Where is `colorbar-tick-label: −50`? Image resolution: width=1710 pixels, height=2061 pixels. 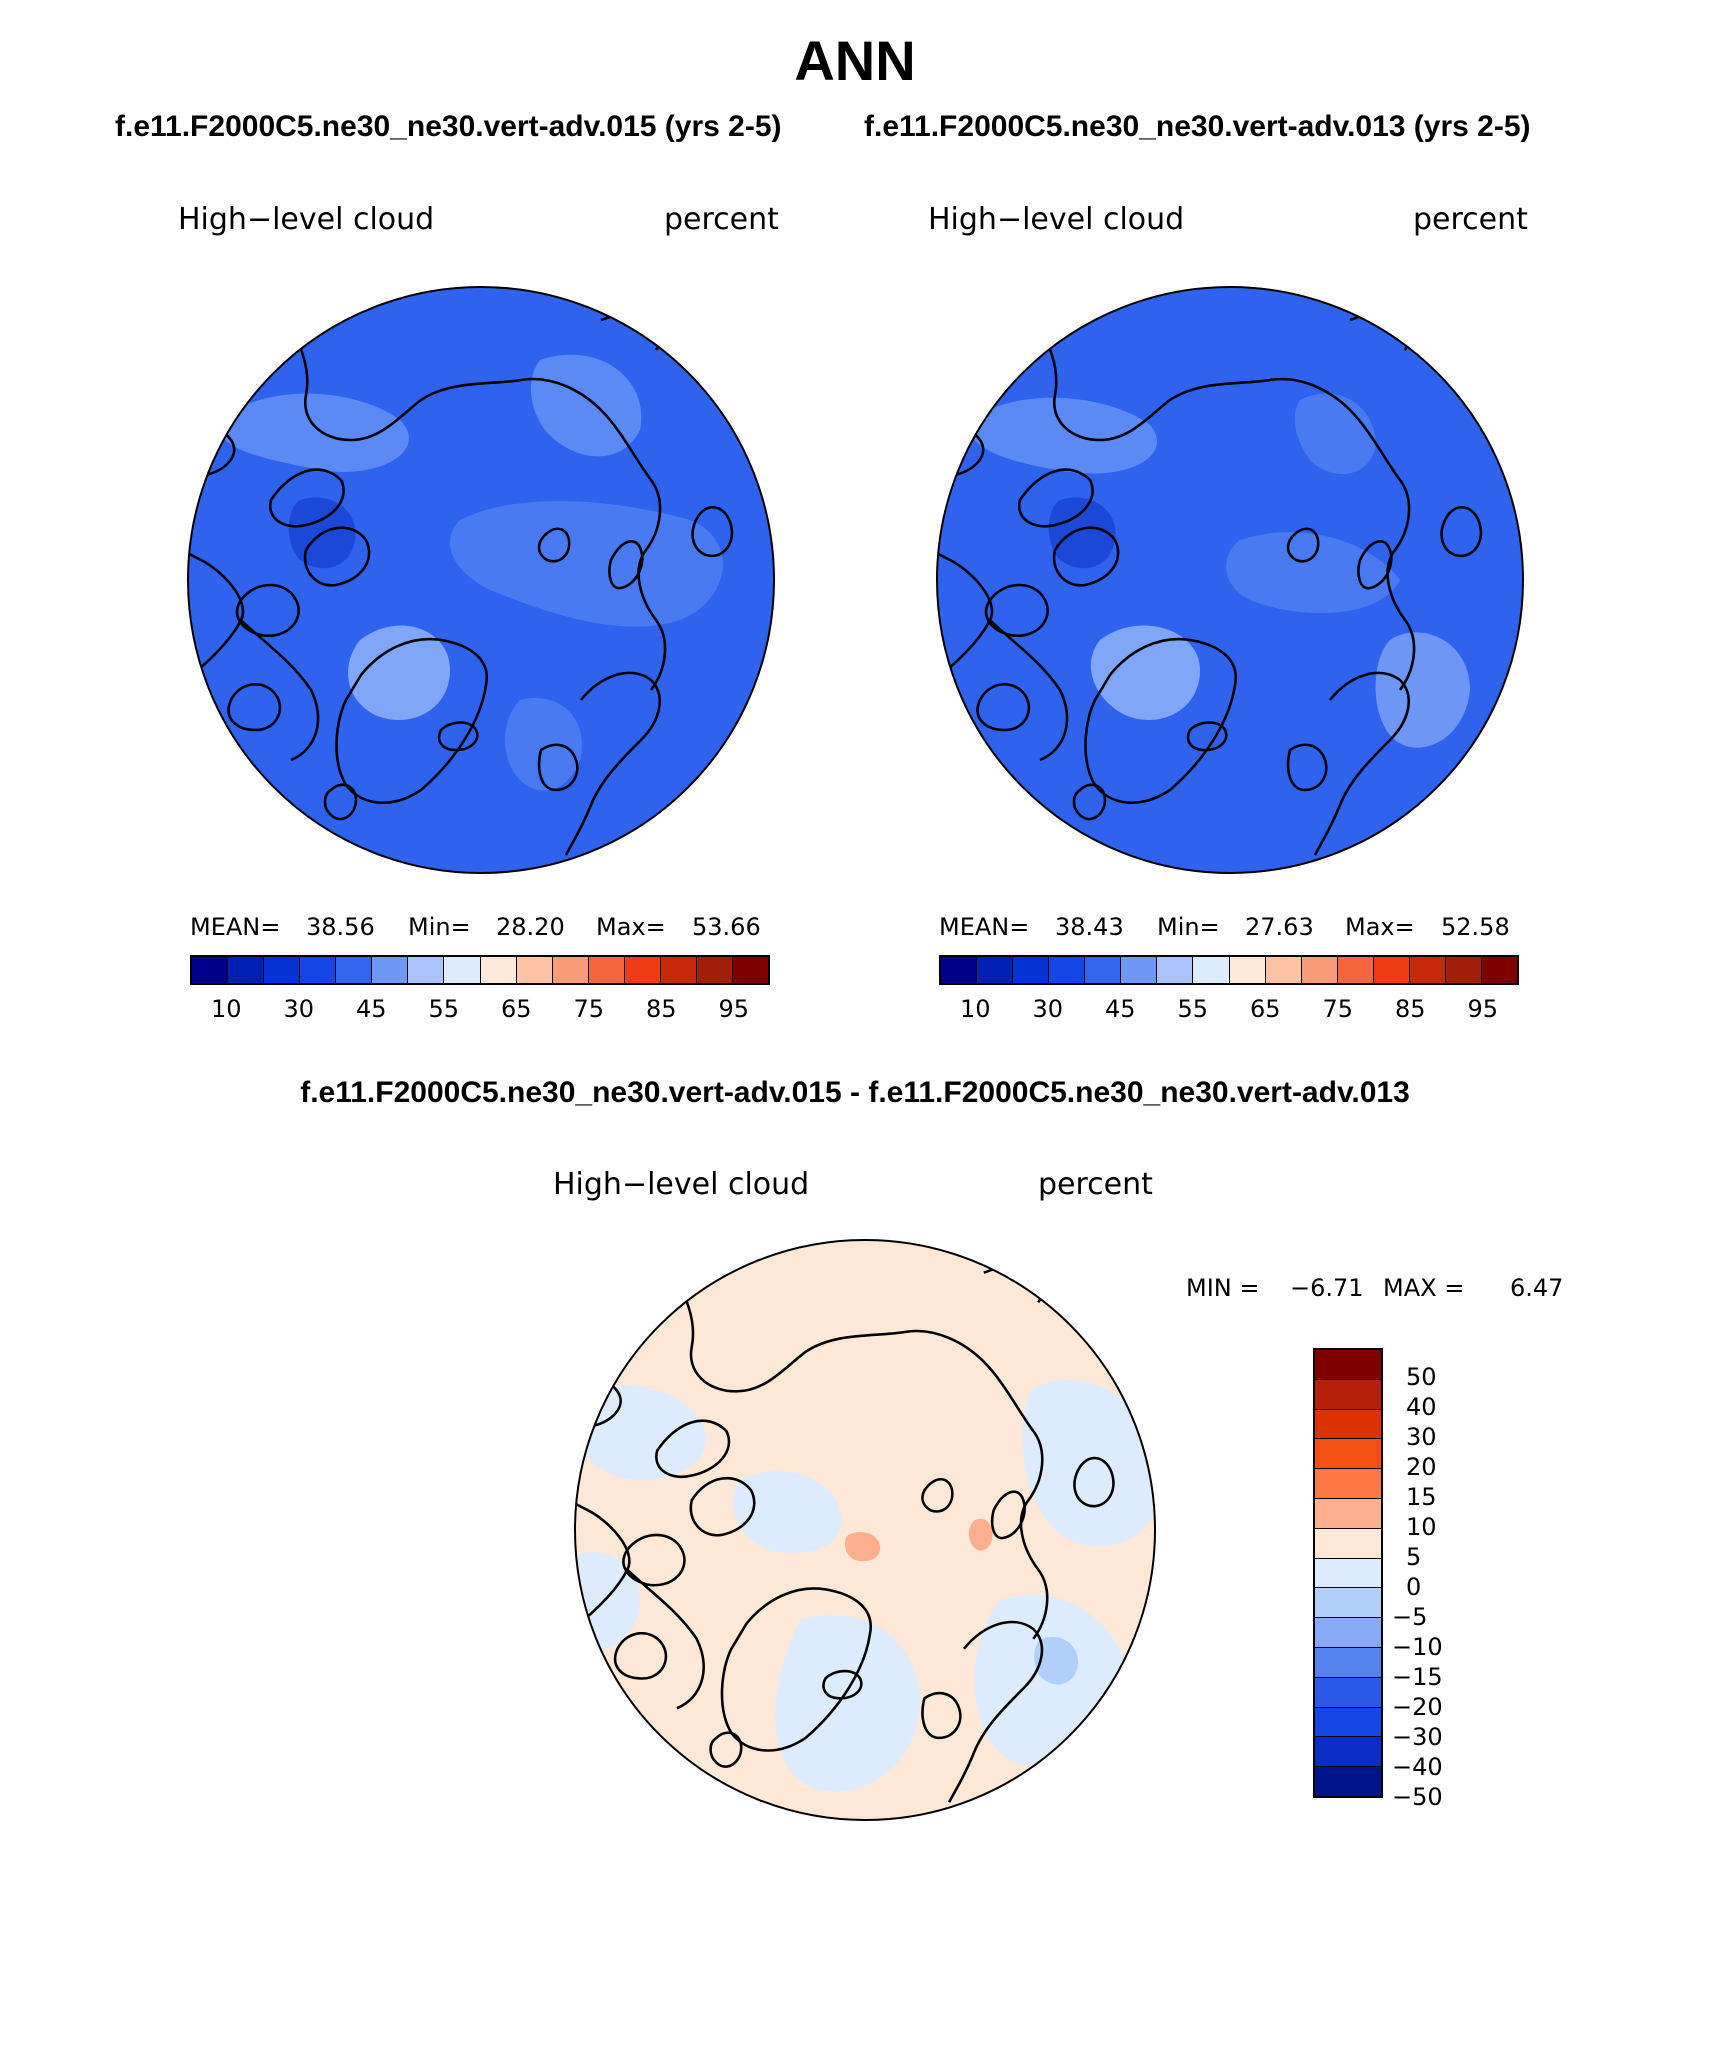
colorbar-tick-label: −50 is located at coordinates (1417, 1797).